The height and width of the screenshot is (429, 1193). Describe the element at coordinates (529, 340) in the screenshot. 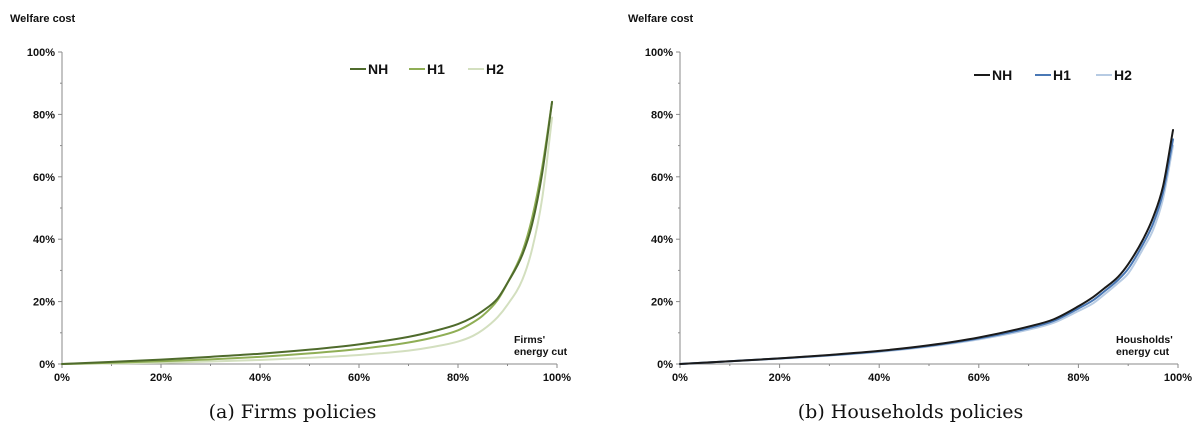

I see `x-axis-annotation-line1: Firms'` at that location.